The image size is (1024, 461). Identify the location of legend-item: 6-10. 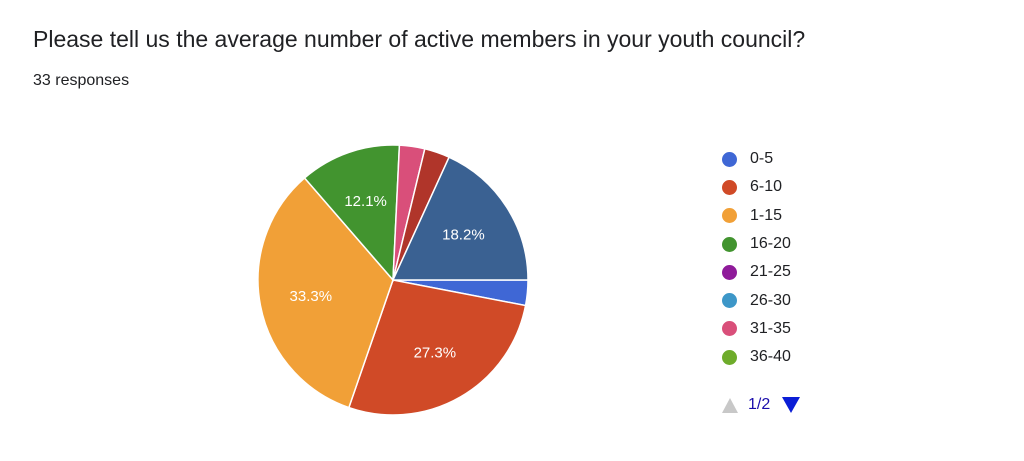
(756, 187).